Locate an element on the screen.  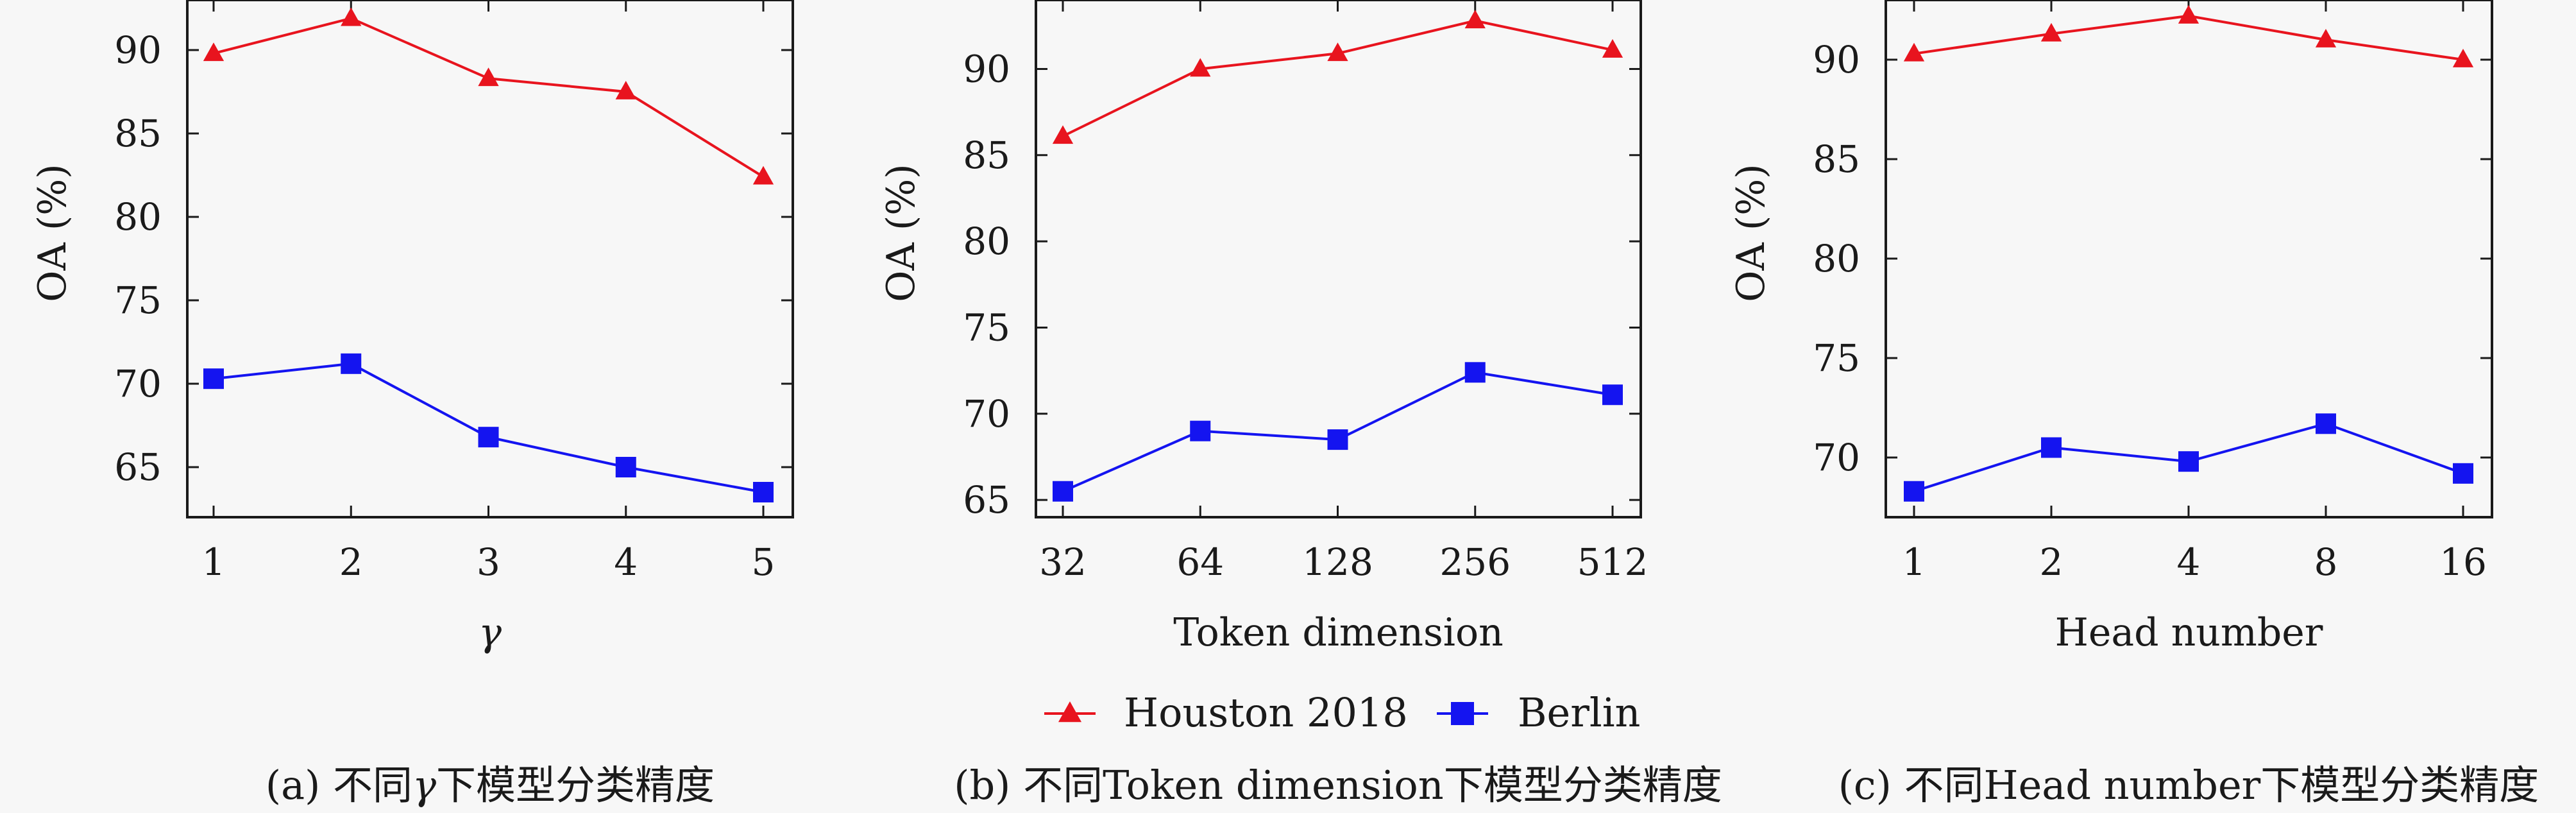
x-tick-label: 128 is located at coordinates (1337, 562).